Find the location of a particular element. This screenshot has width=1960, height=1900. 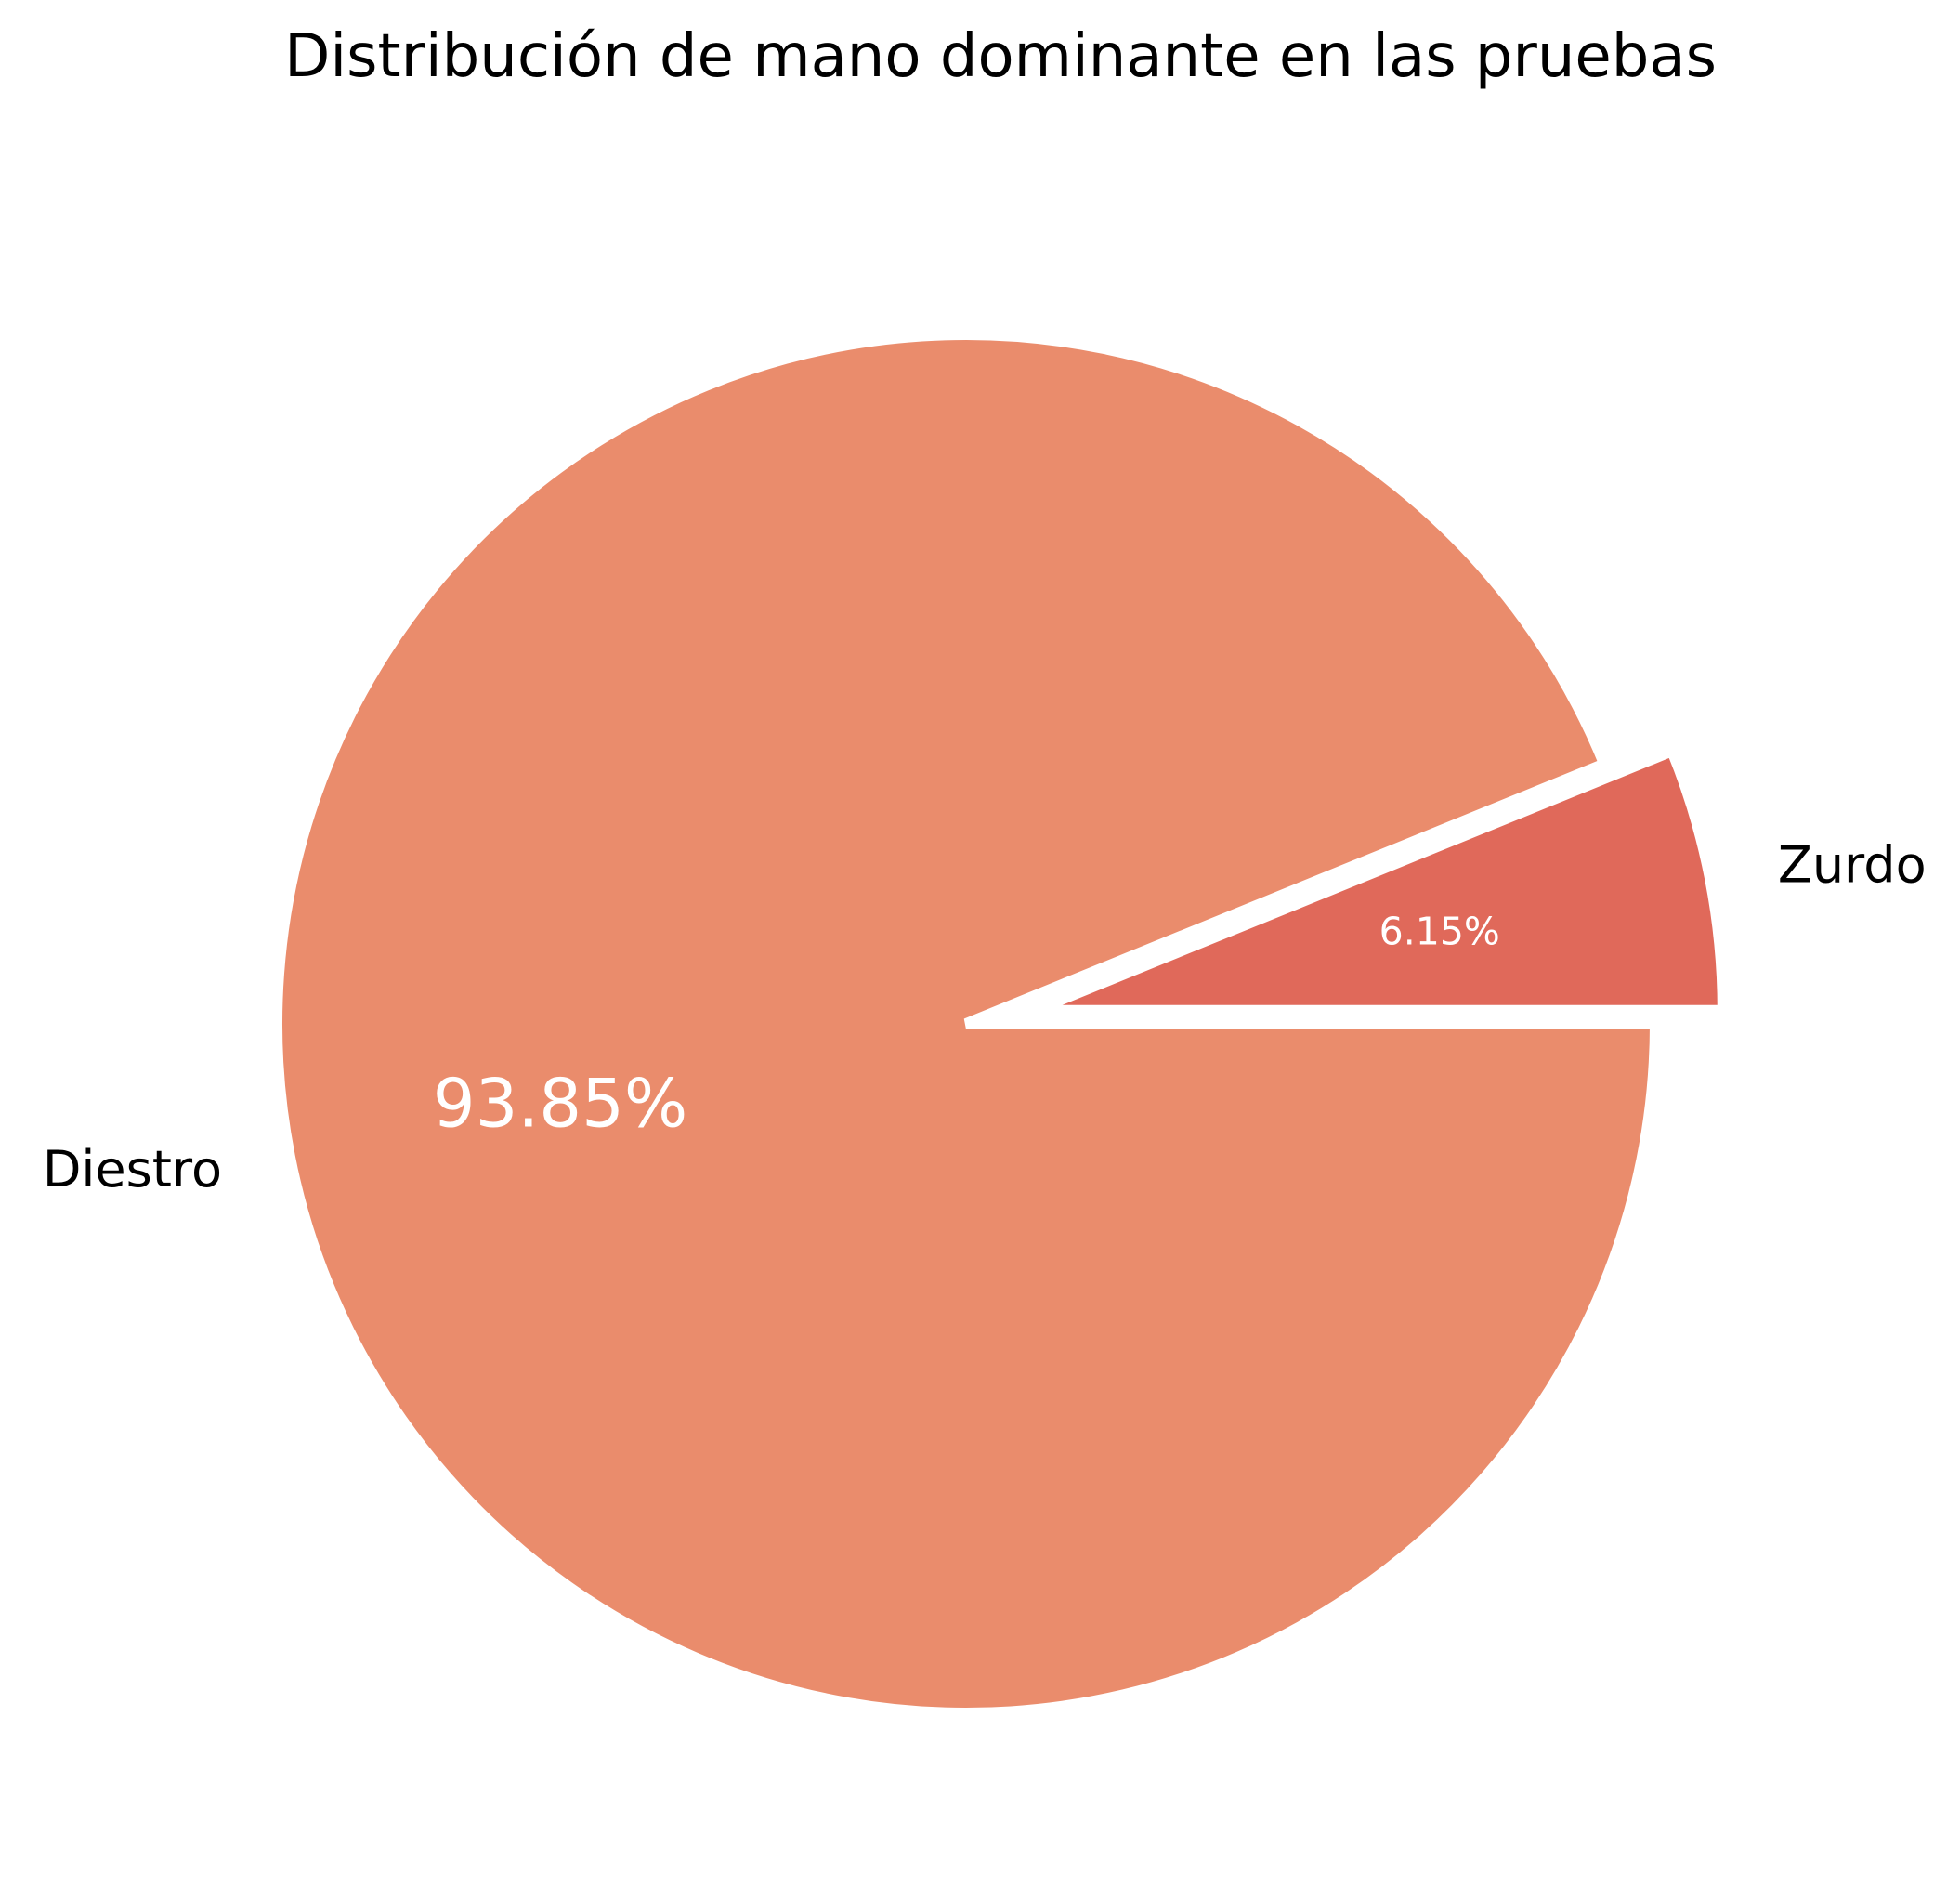

pct-label-diestro: 93.85% is located at coordinates (560, 1103).